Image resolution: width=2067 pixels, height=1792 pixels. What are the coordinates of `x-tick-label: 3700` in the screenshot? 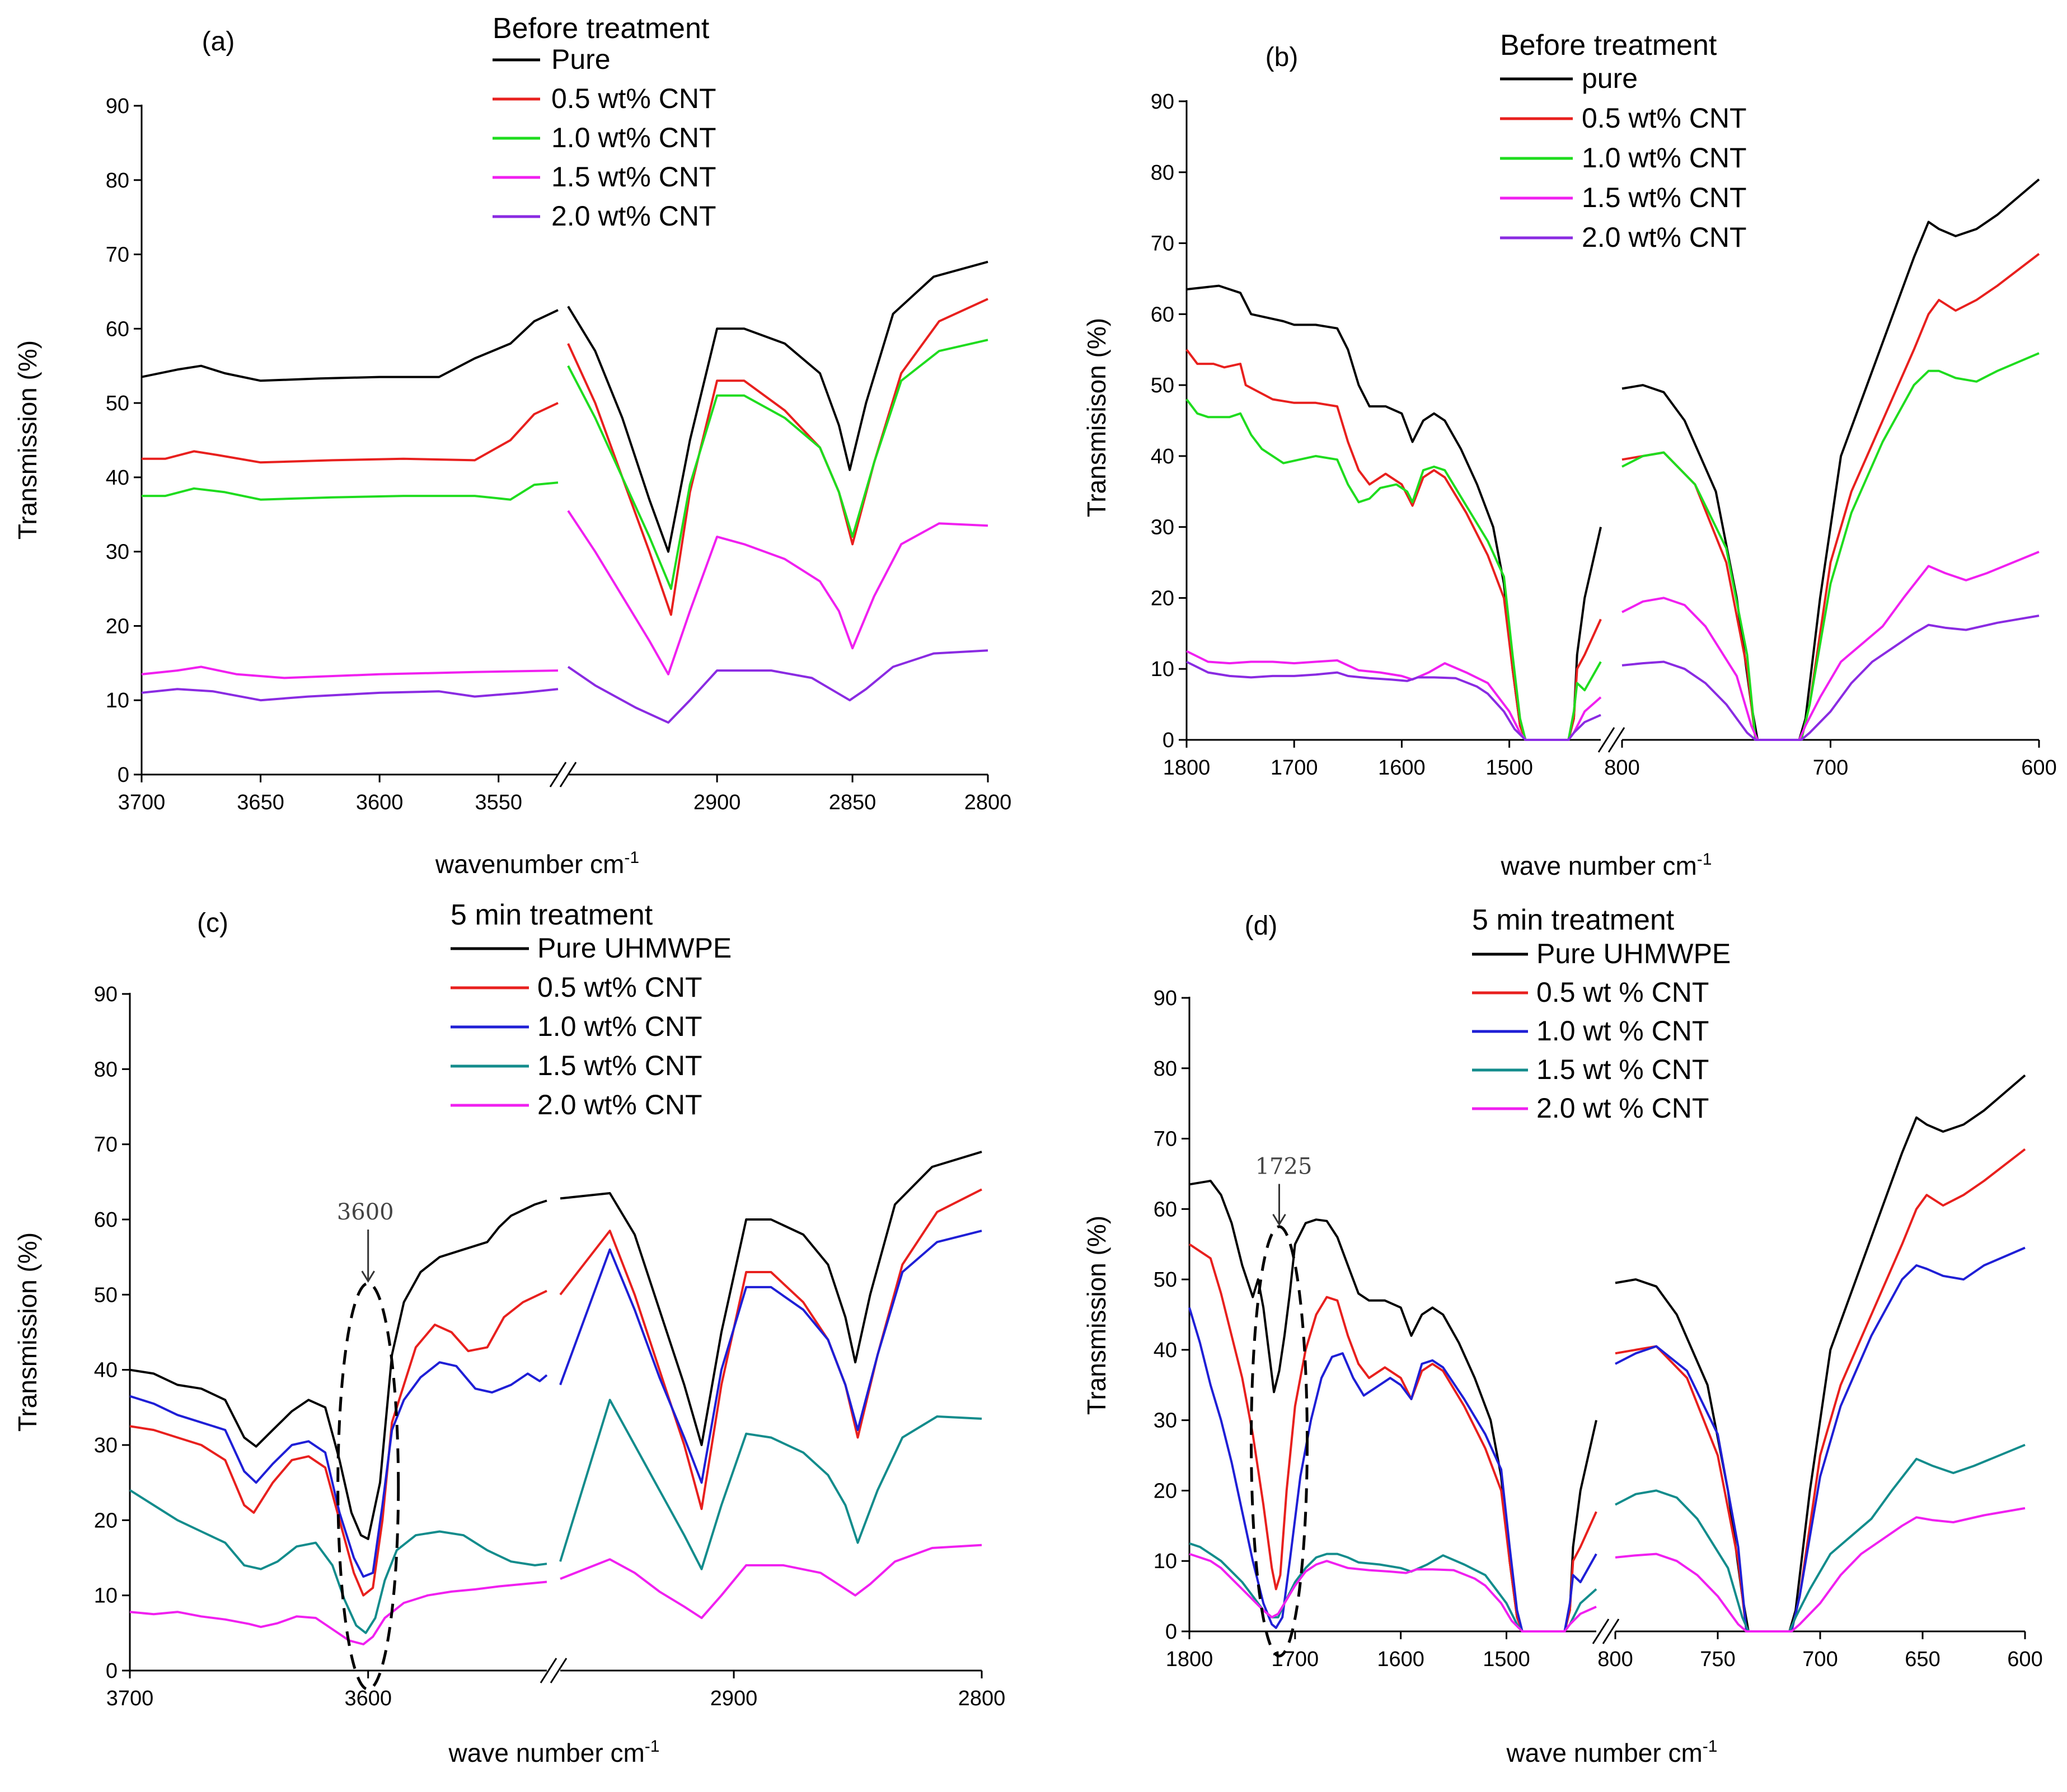 It's located at (130, 1698).